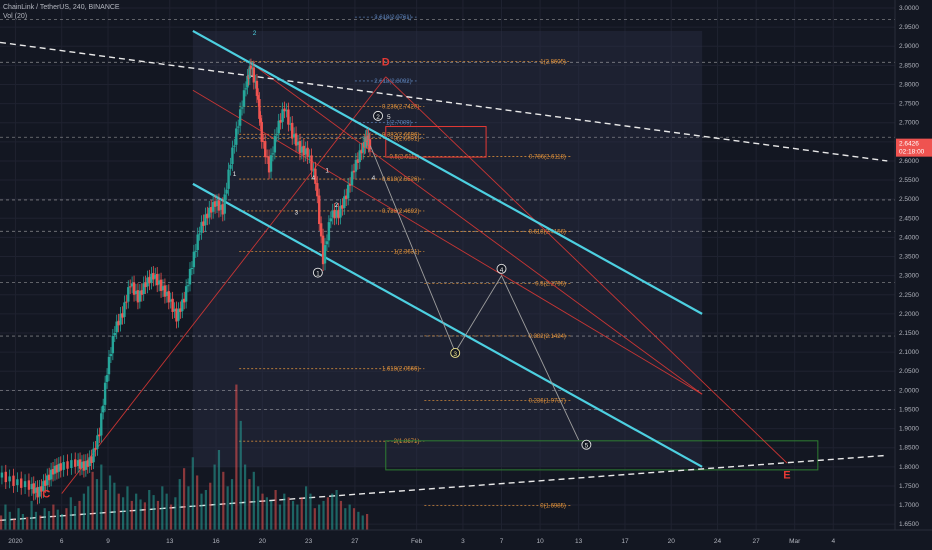 This screenshot has width=932, height=550. What do you see at coordinates (400, 135) in the screenshot?
I see `fib-level-label: 0.382(2.6696)` at bounding box center [400, 135].